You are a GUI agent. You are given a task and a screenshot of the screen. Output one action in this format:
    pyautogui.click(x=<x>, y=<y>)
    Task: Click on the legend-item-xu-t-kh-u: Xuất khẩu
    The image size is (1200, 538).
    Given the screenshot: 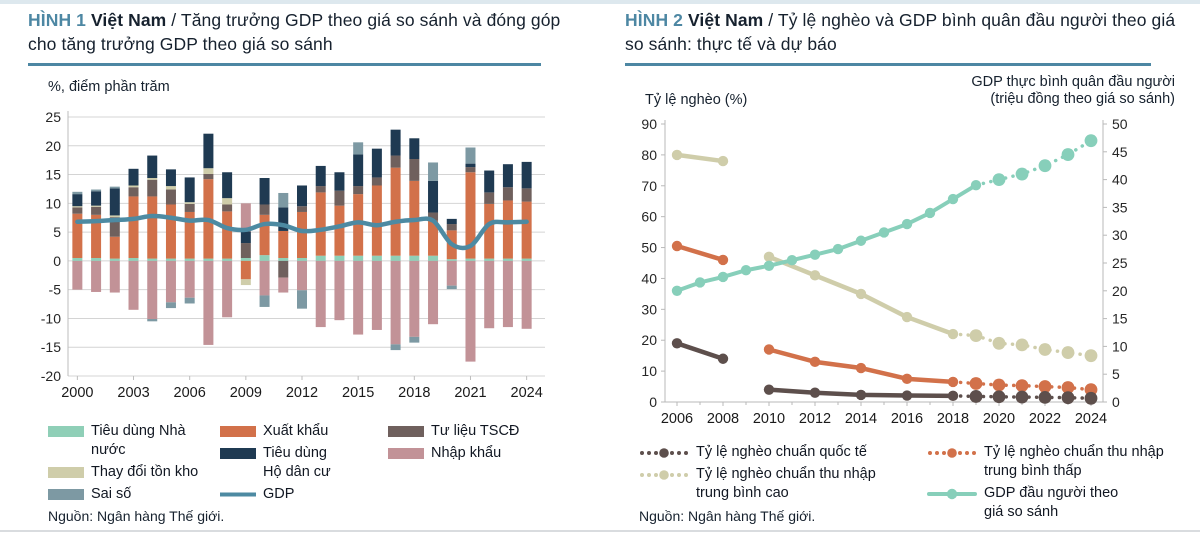 What is the action you would take?
    pyautogui.click(x=304, y=431)
    